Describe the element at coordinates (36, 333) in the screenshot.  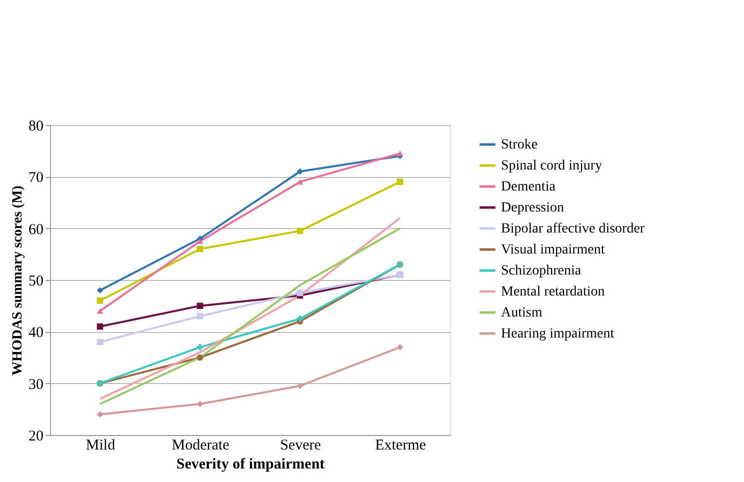
I see `y-tick-label: 40` at that location.